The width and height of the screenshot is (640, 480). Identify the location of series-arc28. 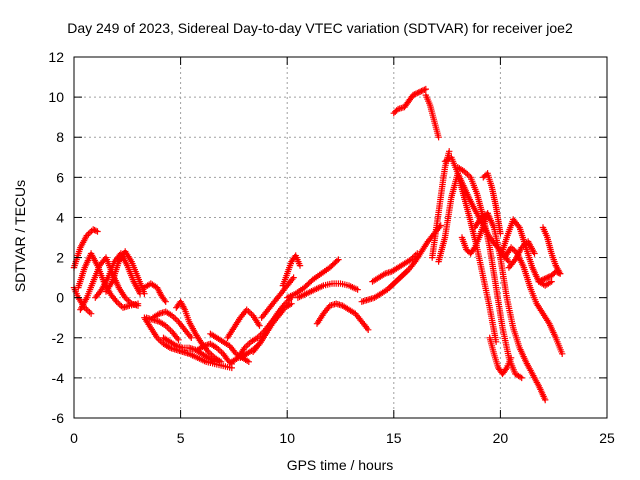
(432, 116).